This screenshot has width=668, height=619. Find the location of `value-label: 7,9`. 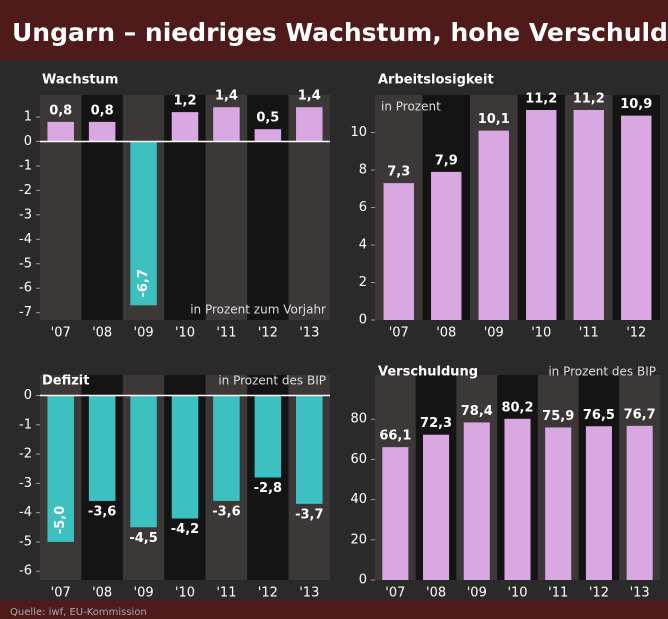

value-label: 7,9 is located at coordinates (446, 160).